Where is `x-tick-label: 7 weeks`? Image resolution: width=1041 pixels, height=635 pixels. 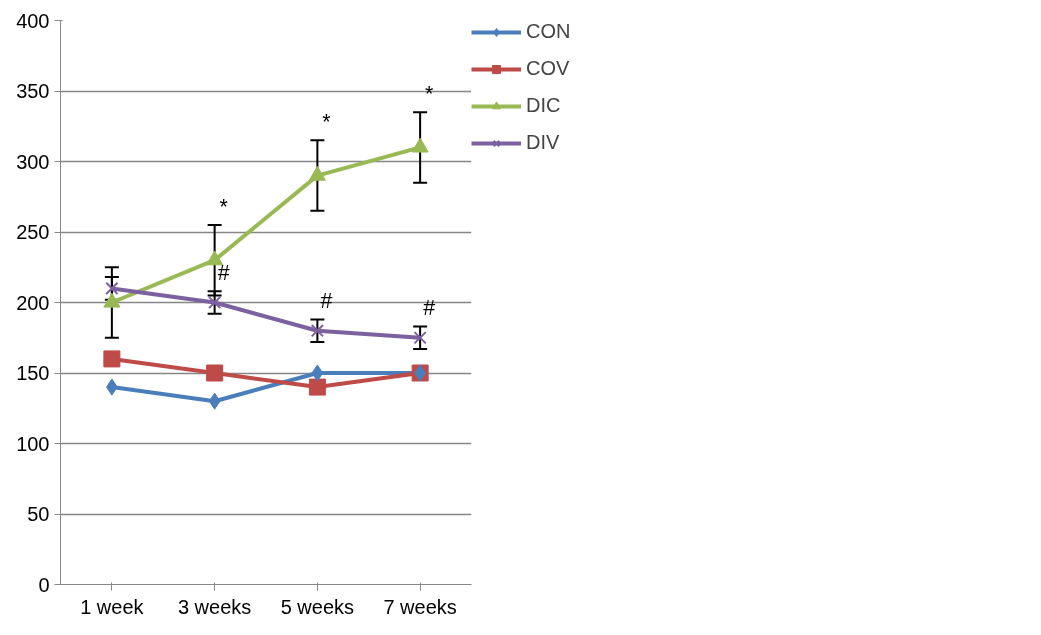 x-tick-label: 7 weeks is located at coordinates (420, 606).